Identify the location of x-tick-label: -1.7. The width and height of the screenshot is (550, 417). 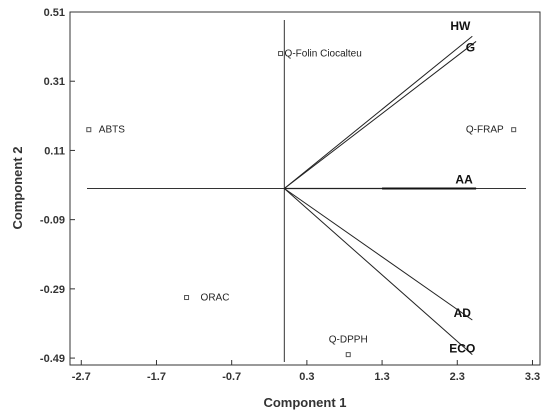
(156, 377).